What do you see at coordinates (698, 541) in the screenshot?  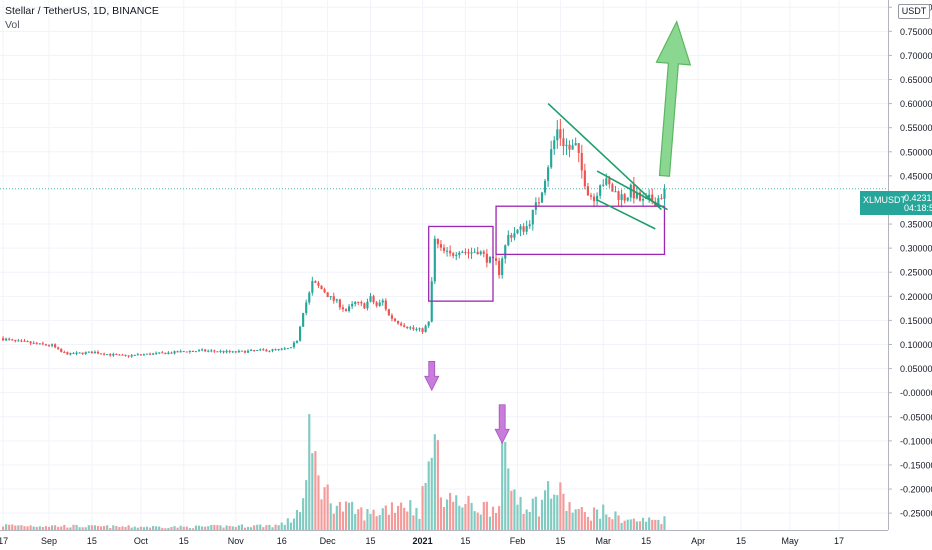 I see `time-axis-label: Apr` at bounding box center [698, 541].